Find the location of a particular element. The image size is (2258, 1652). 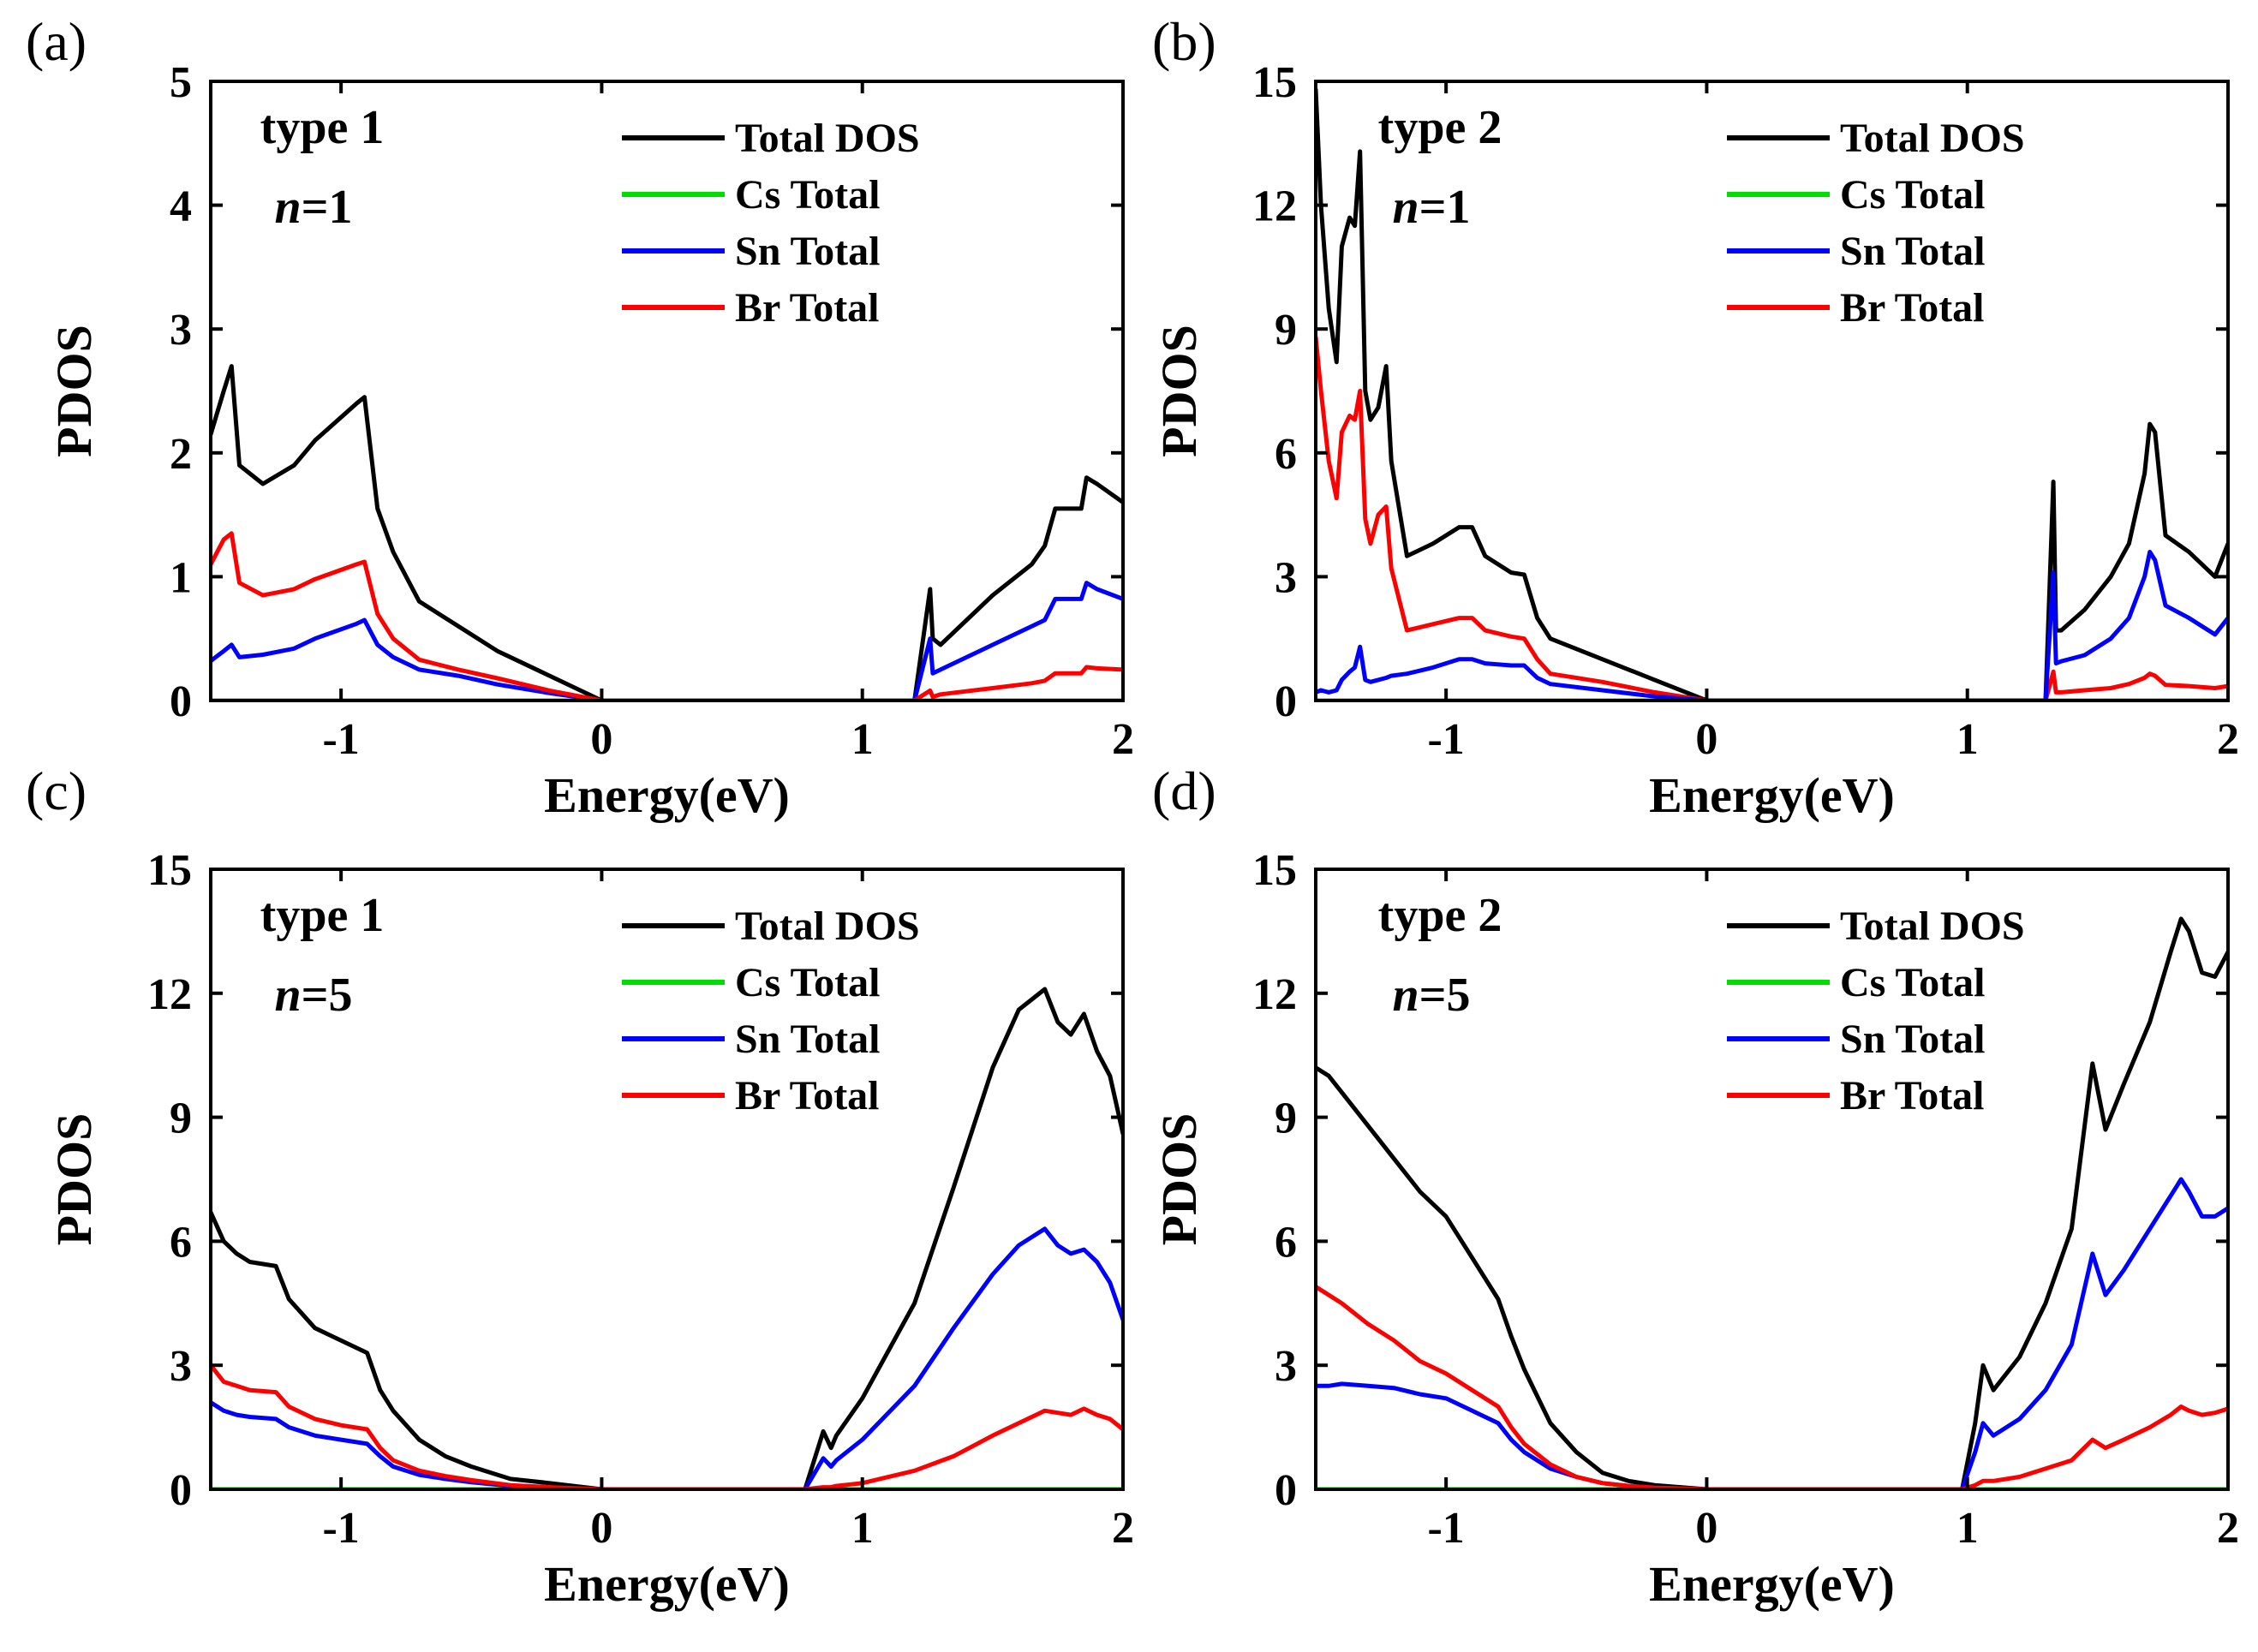

y-tick-label: 1 is located at coordinates (181, 577).